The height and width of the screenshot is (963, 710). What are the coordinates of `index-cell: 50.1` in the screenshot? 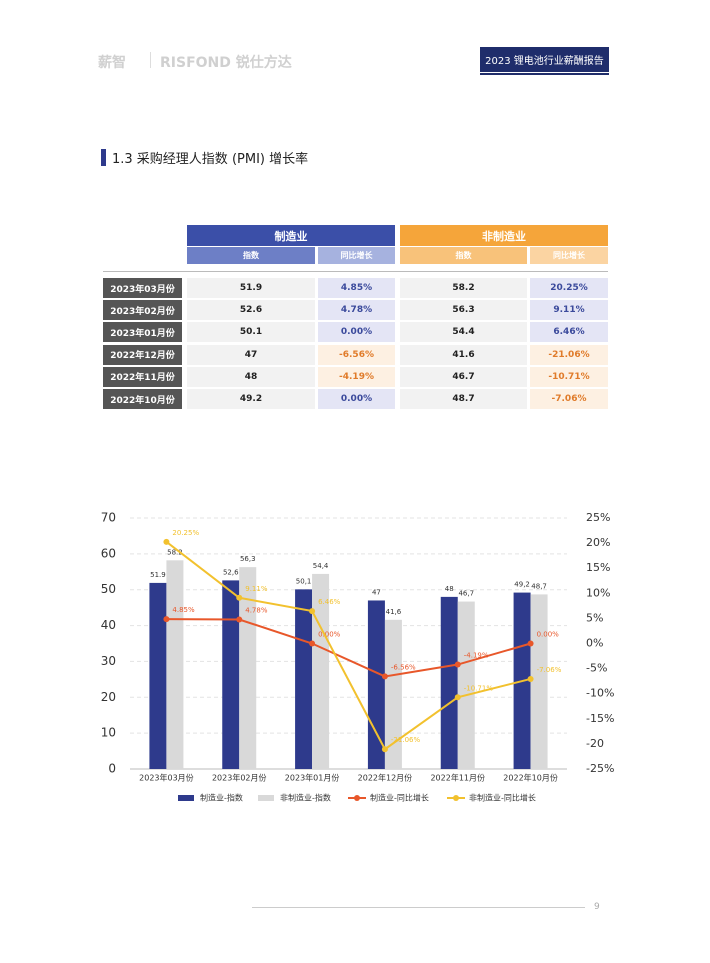 It's located at (251, 332).